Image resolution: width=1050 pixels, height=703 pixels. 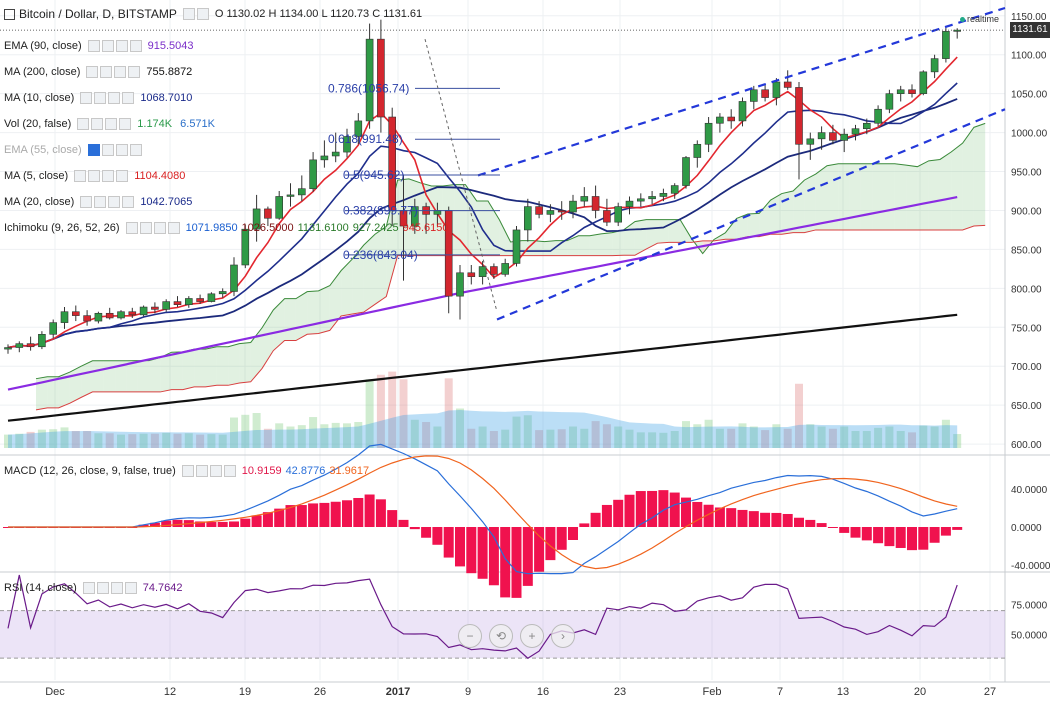 I want to click on fib-label: 0.5(945.62), so click(x=373, y=175).